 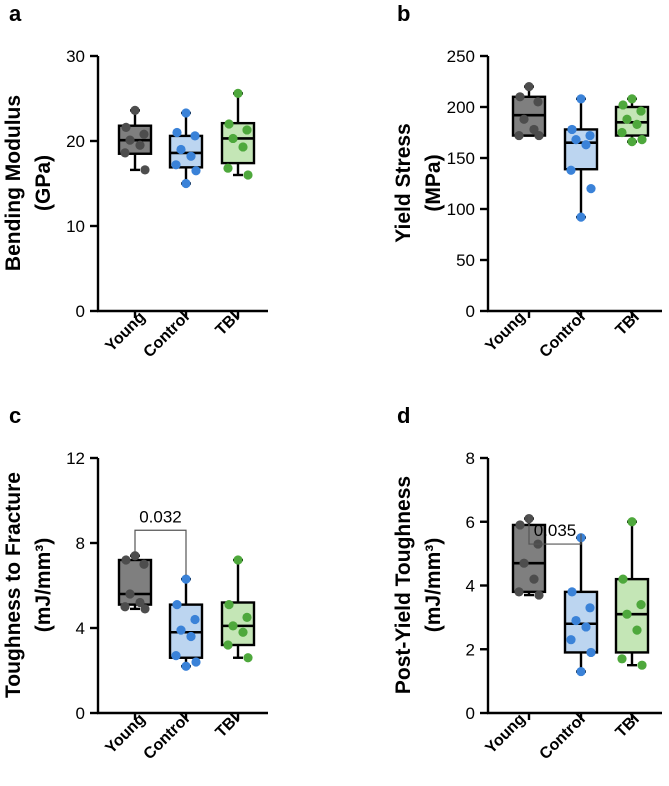 I want to click on panel-label: a, so click(x=15, y=13).